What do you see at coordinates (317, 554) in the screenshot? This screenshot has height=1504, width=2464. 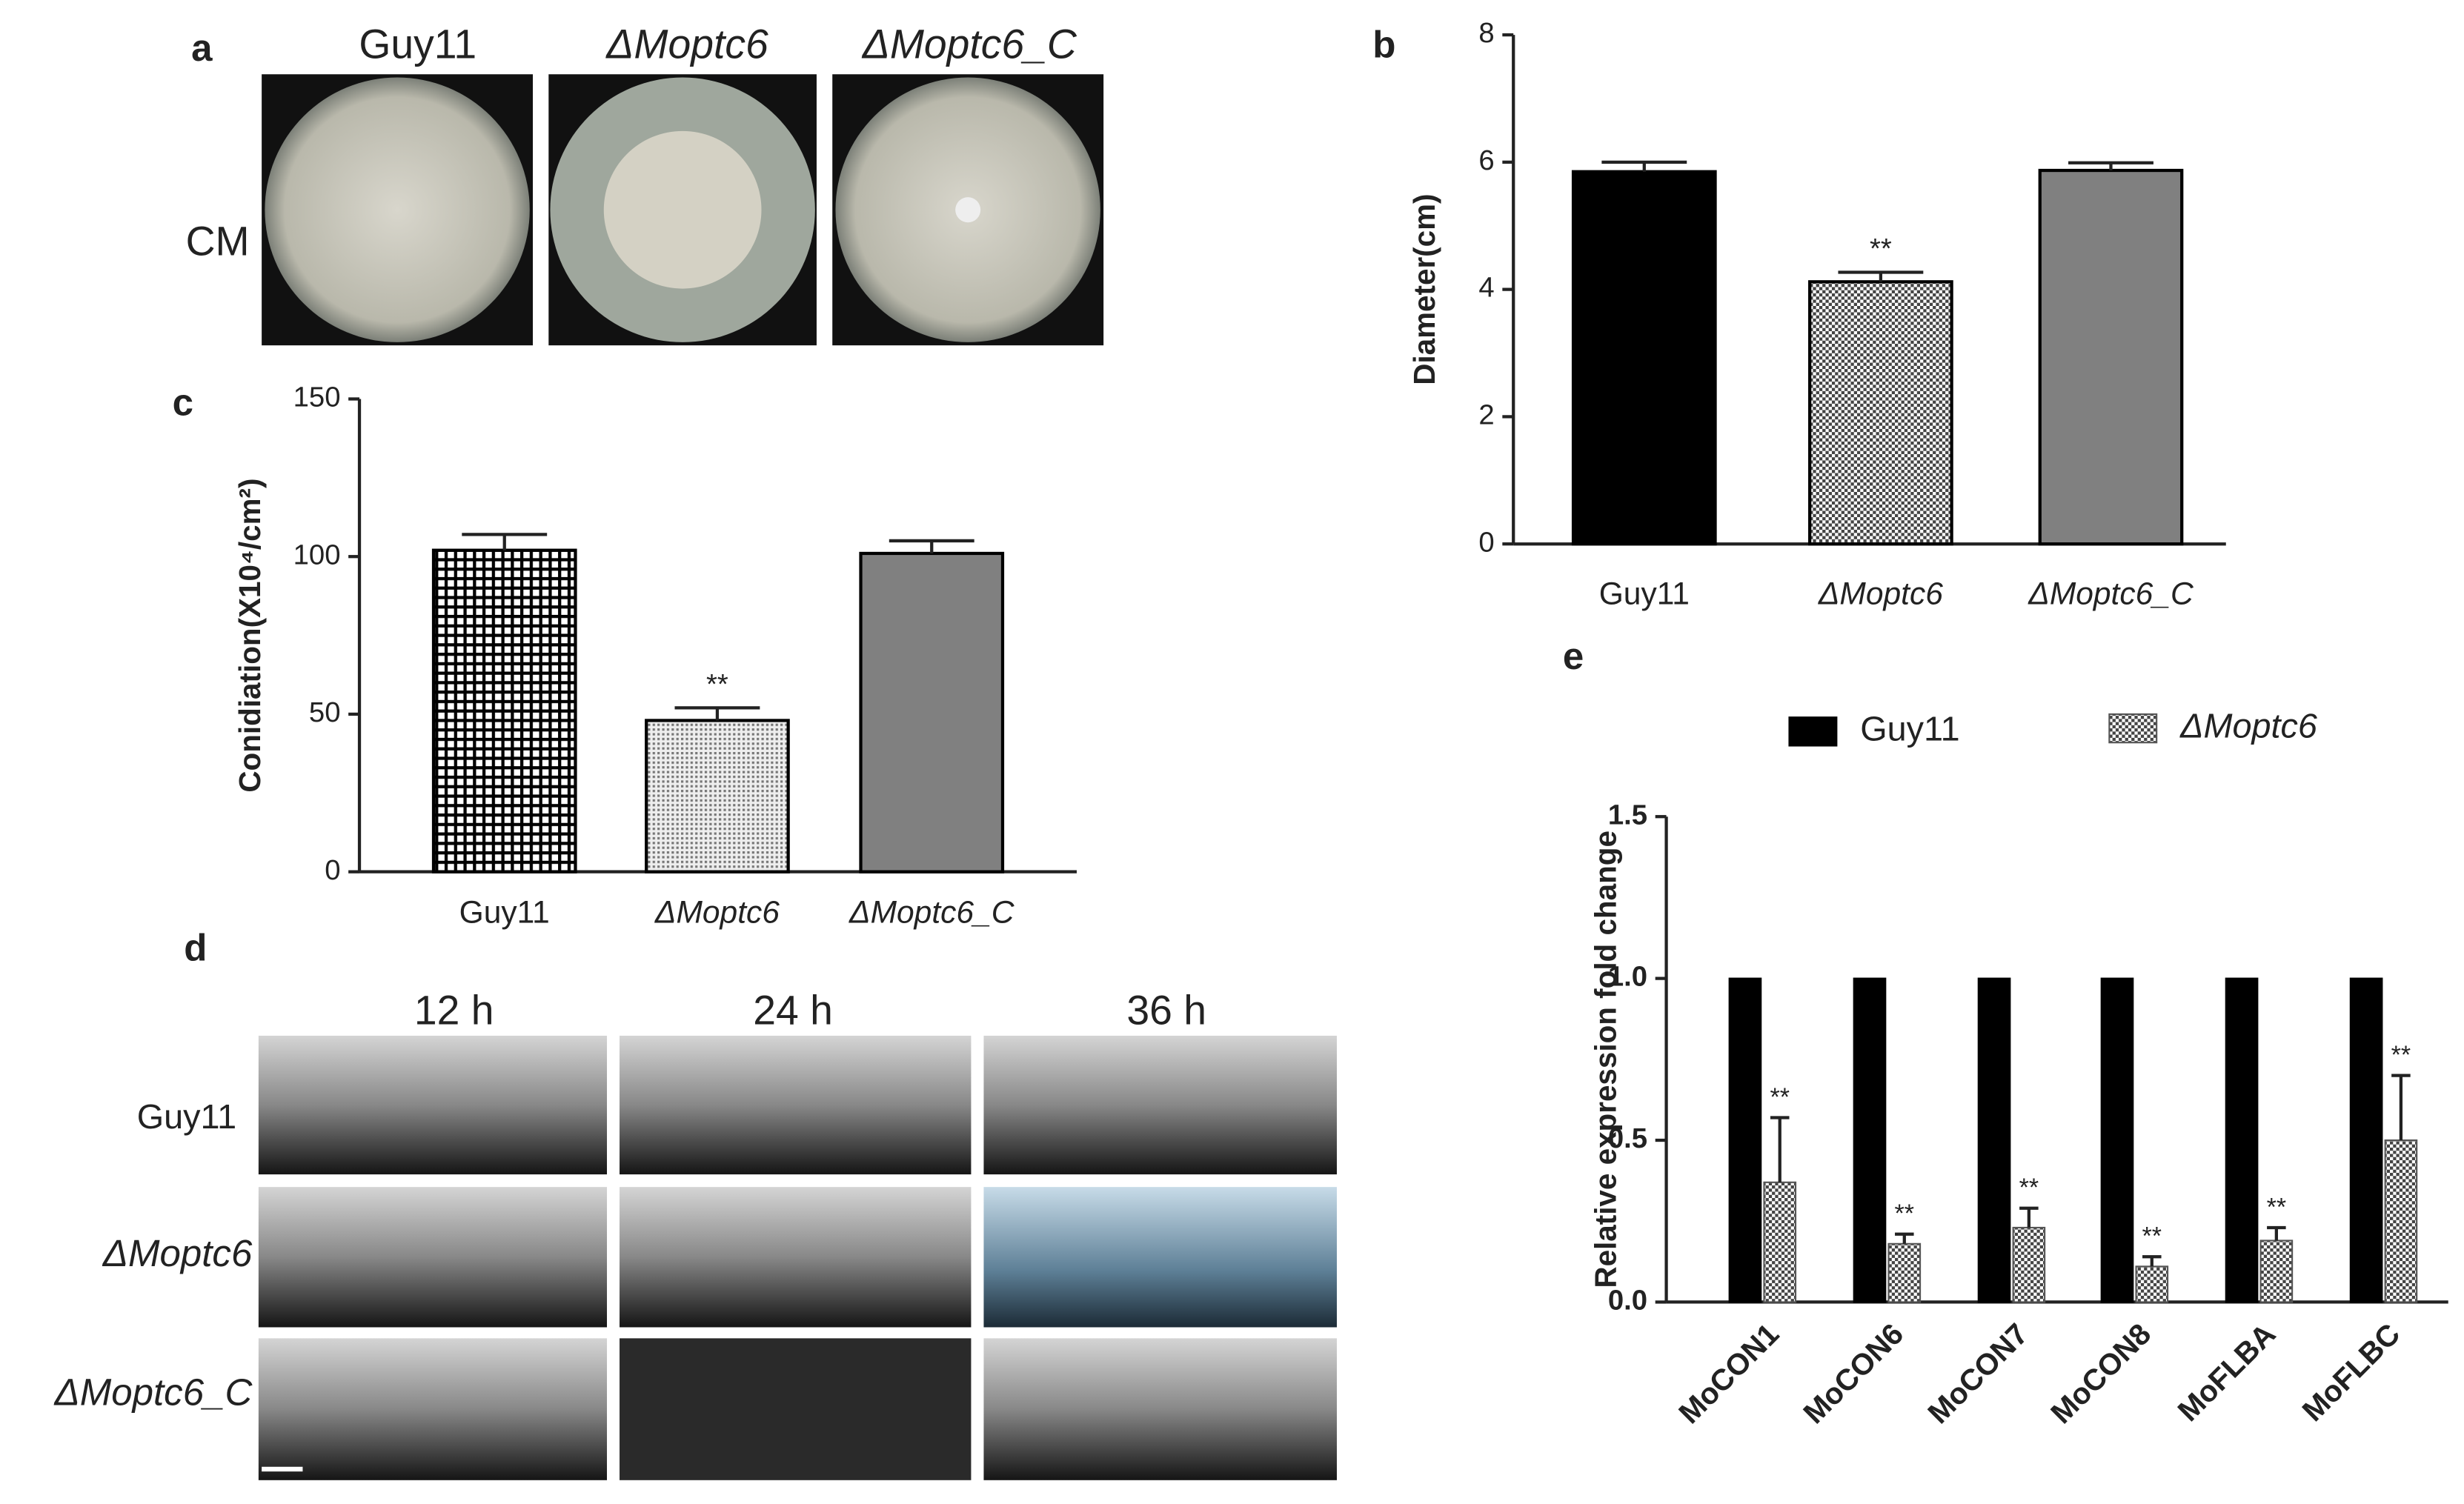 I see `y-tick-label: 100` at bounding box center [317, 554].